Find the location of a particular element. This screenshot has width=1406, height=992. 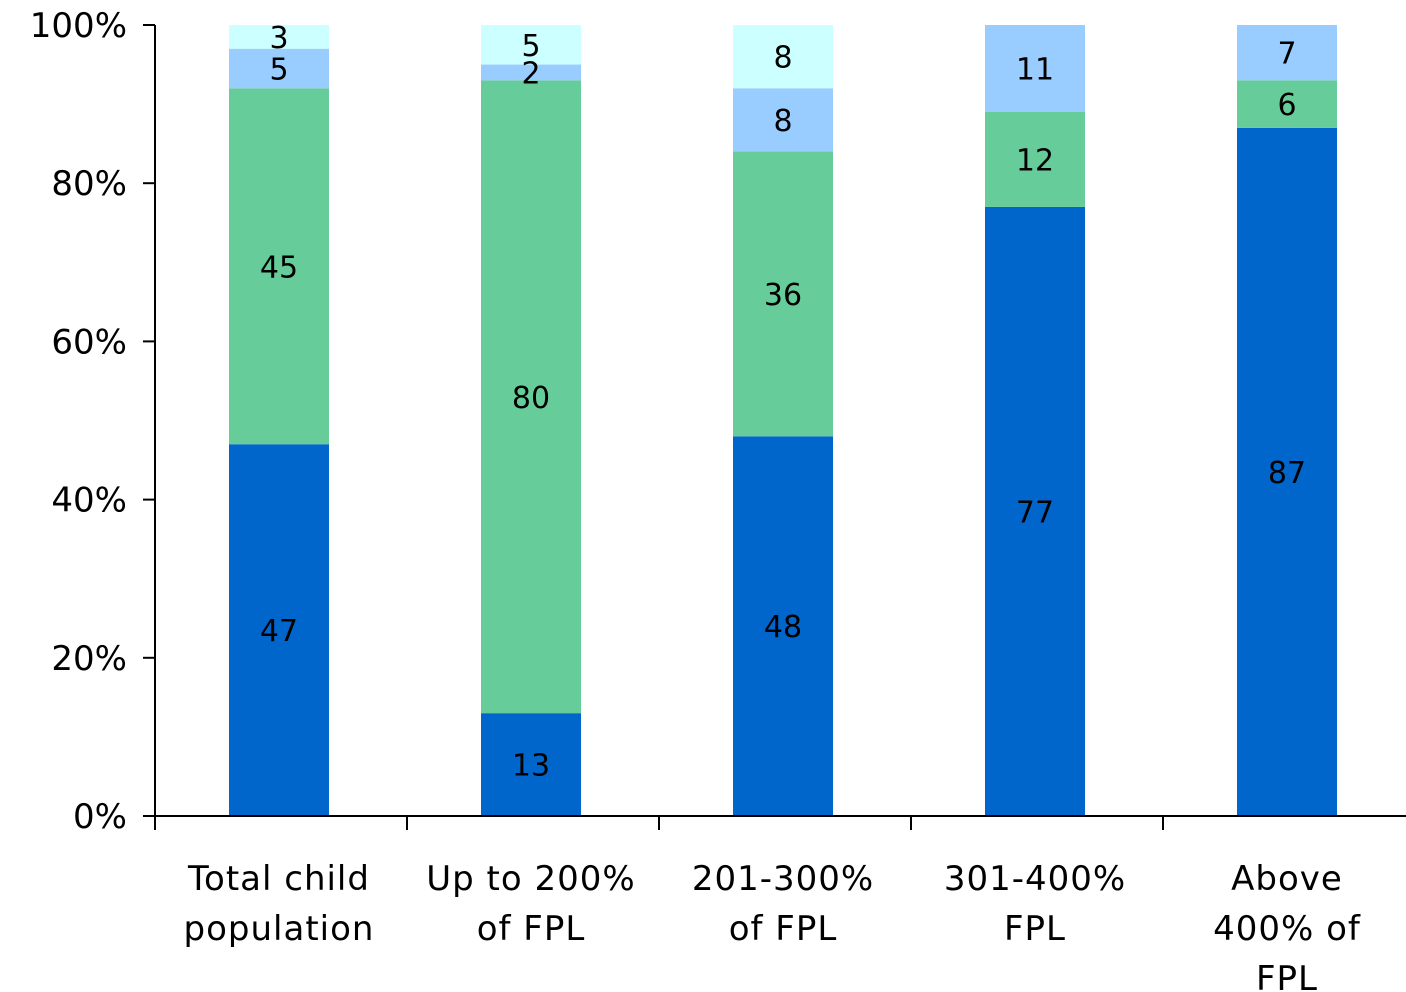

data-label: 87 is located at coordinates (1287, 473).